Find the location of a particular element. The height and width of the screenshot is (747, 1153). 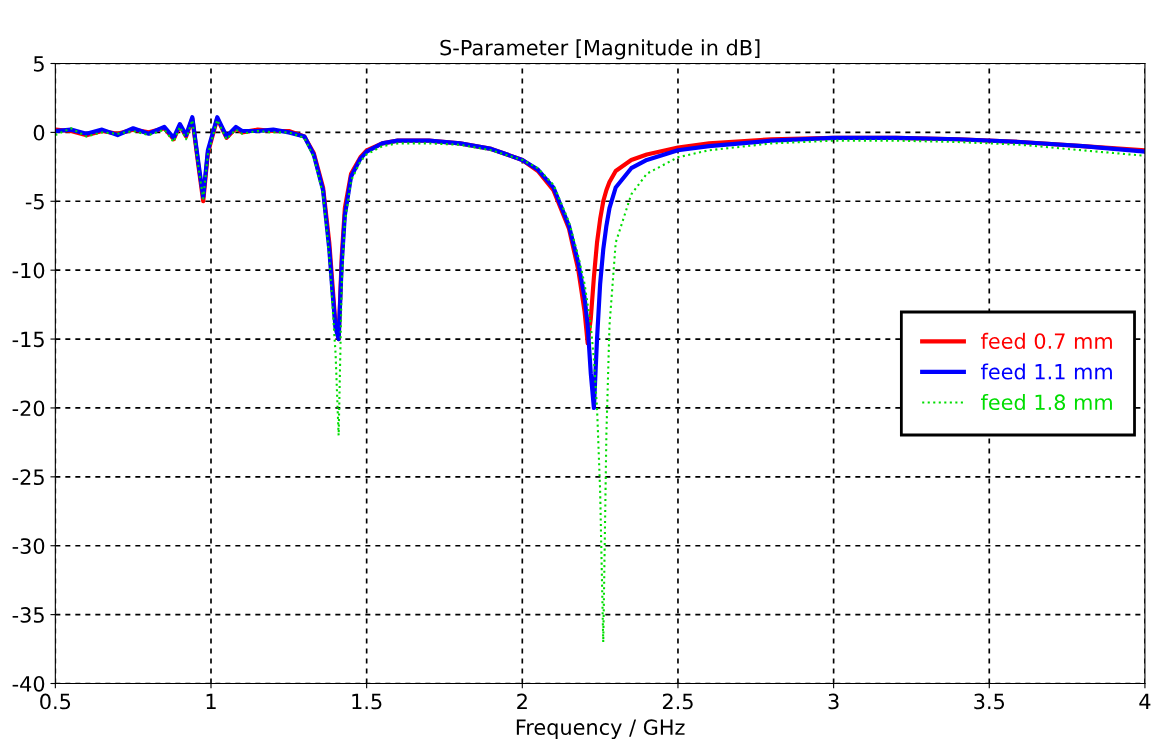

x-tick-label: 4 is located at coordinates (1145, 701).